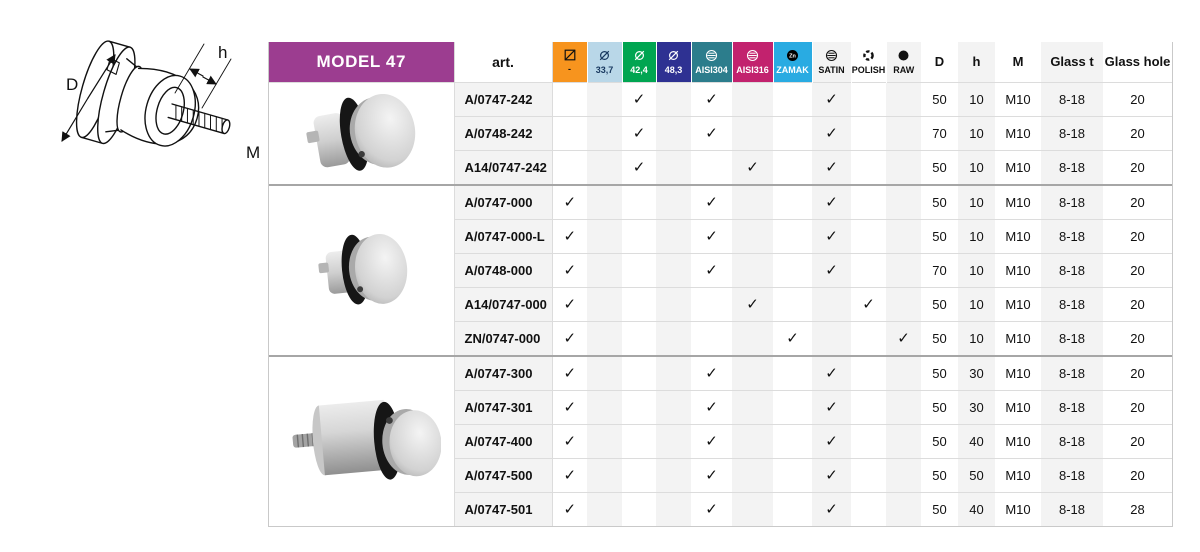  I want to click on col-label: RAW, so click(904, 69).